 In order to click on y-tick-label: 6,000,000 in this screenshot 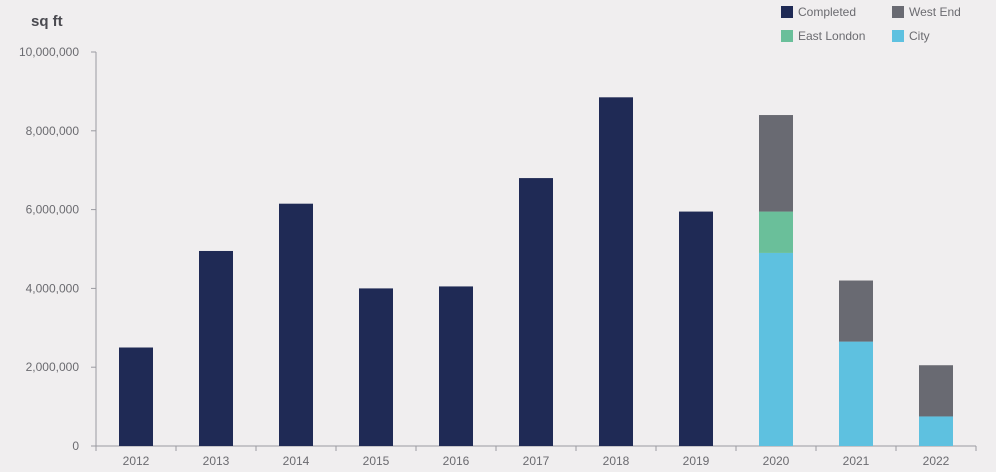, I will do `click(53, 210)`.